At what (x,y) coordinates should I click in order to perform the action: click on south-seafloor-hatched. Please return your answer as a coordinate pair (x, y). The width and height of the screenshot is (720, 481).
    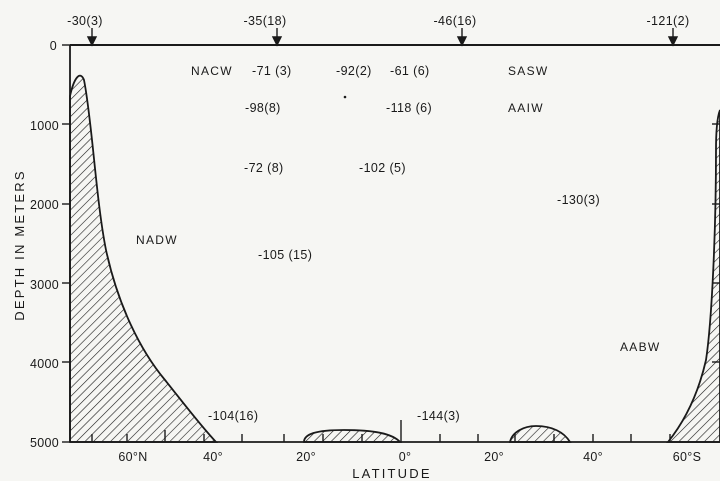
    Looking at the image, I should click on (693, 276).